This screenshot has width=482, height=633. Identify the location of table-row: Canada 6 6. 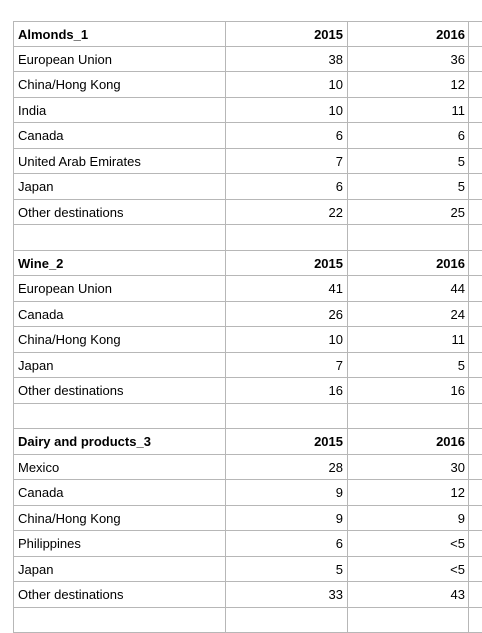
(247, 136).